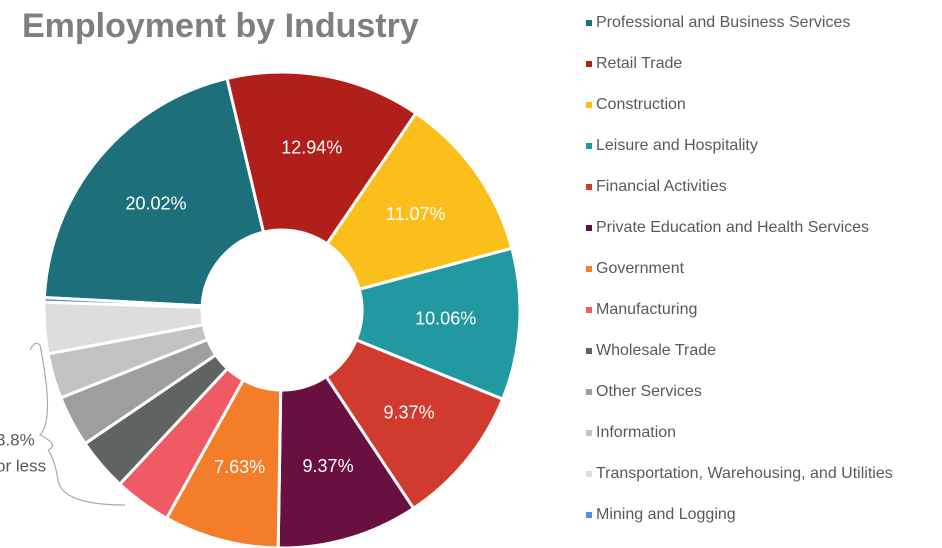 The image size is (942, 548). I want to click on legend-label: Professional and Business Services, so click(723, 22).